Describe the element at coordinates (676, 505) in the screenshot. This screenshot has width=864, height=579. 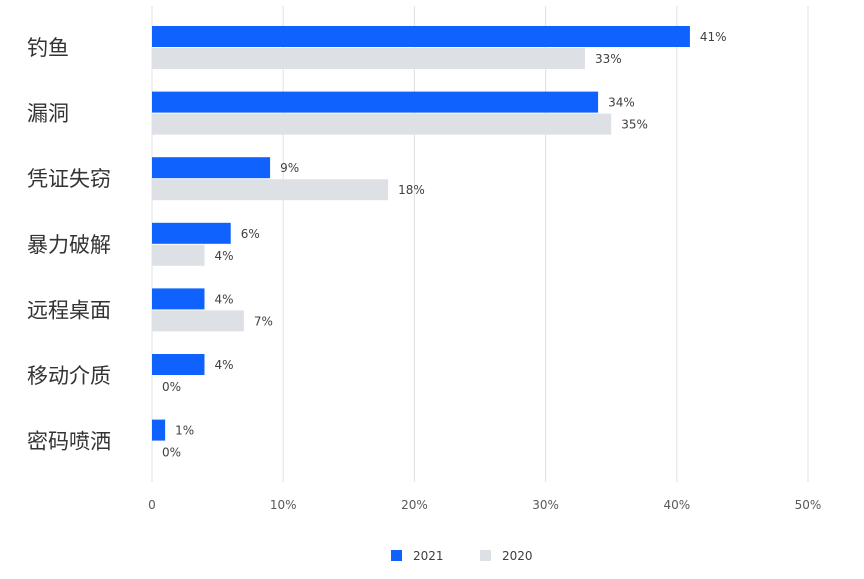
I see `x-tick-label: 40%` at that location.